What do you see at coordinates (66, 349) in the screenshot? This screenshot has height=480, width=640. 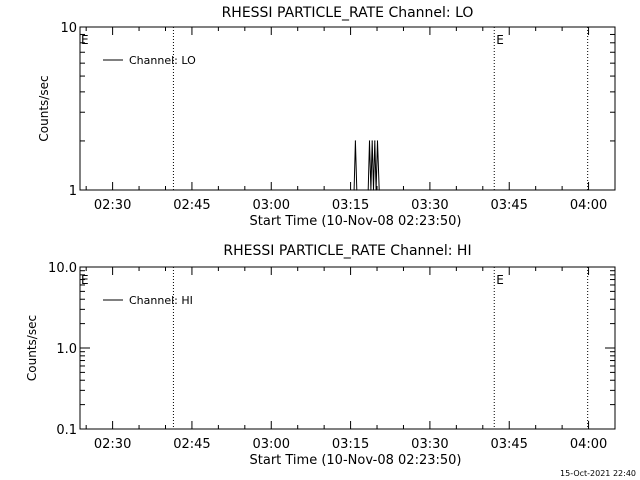 I see `y-tick-label: 1.0` at bounding box center [66, 349].